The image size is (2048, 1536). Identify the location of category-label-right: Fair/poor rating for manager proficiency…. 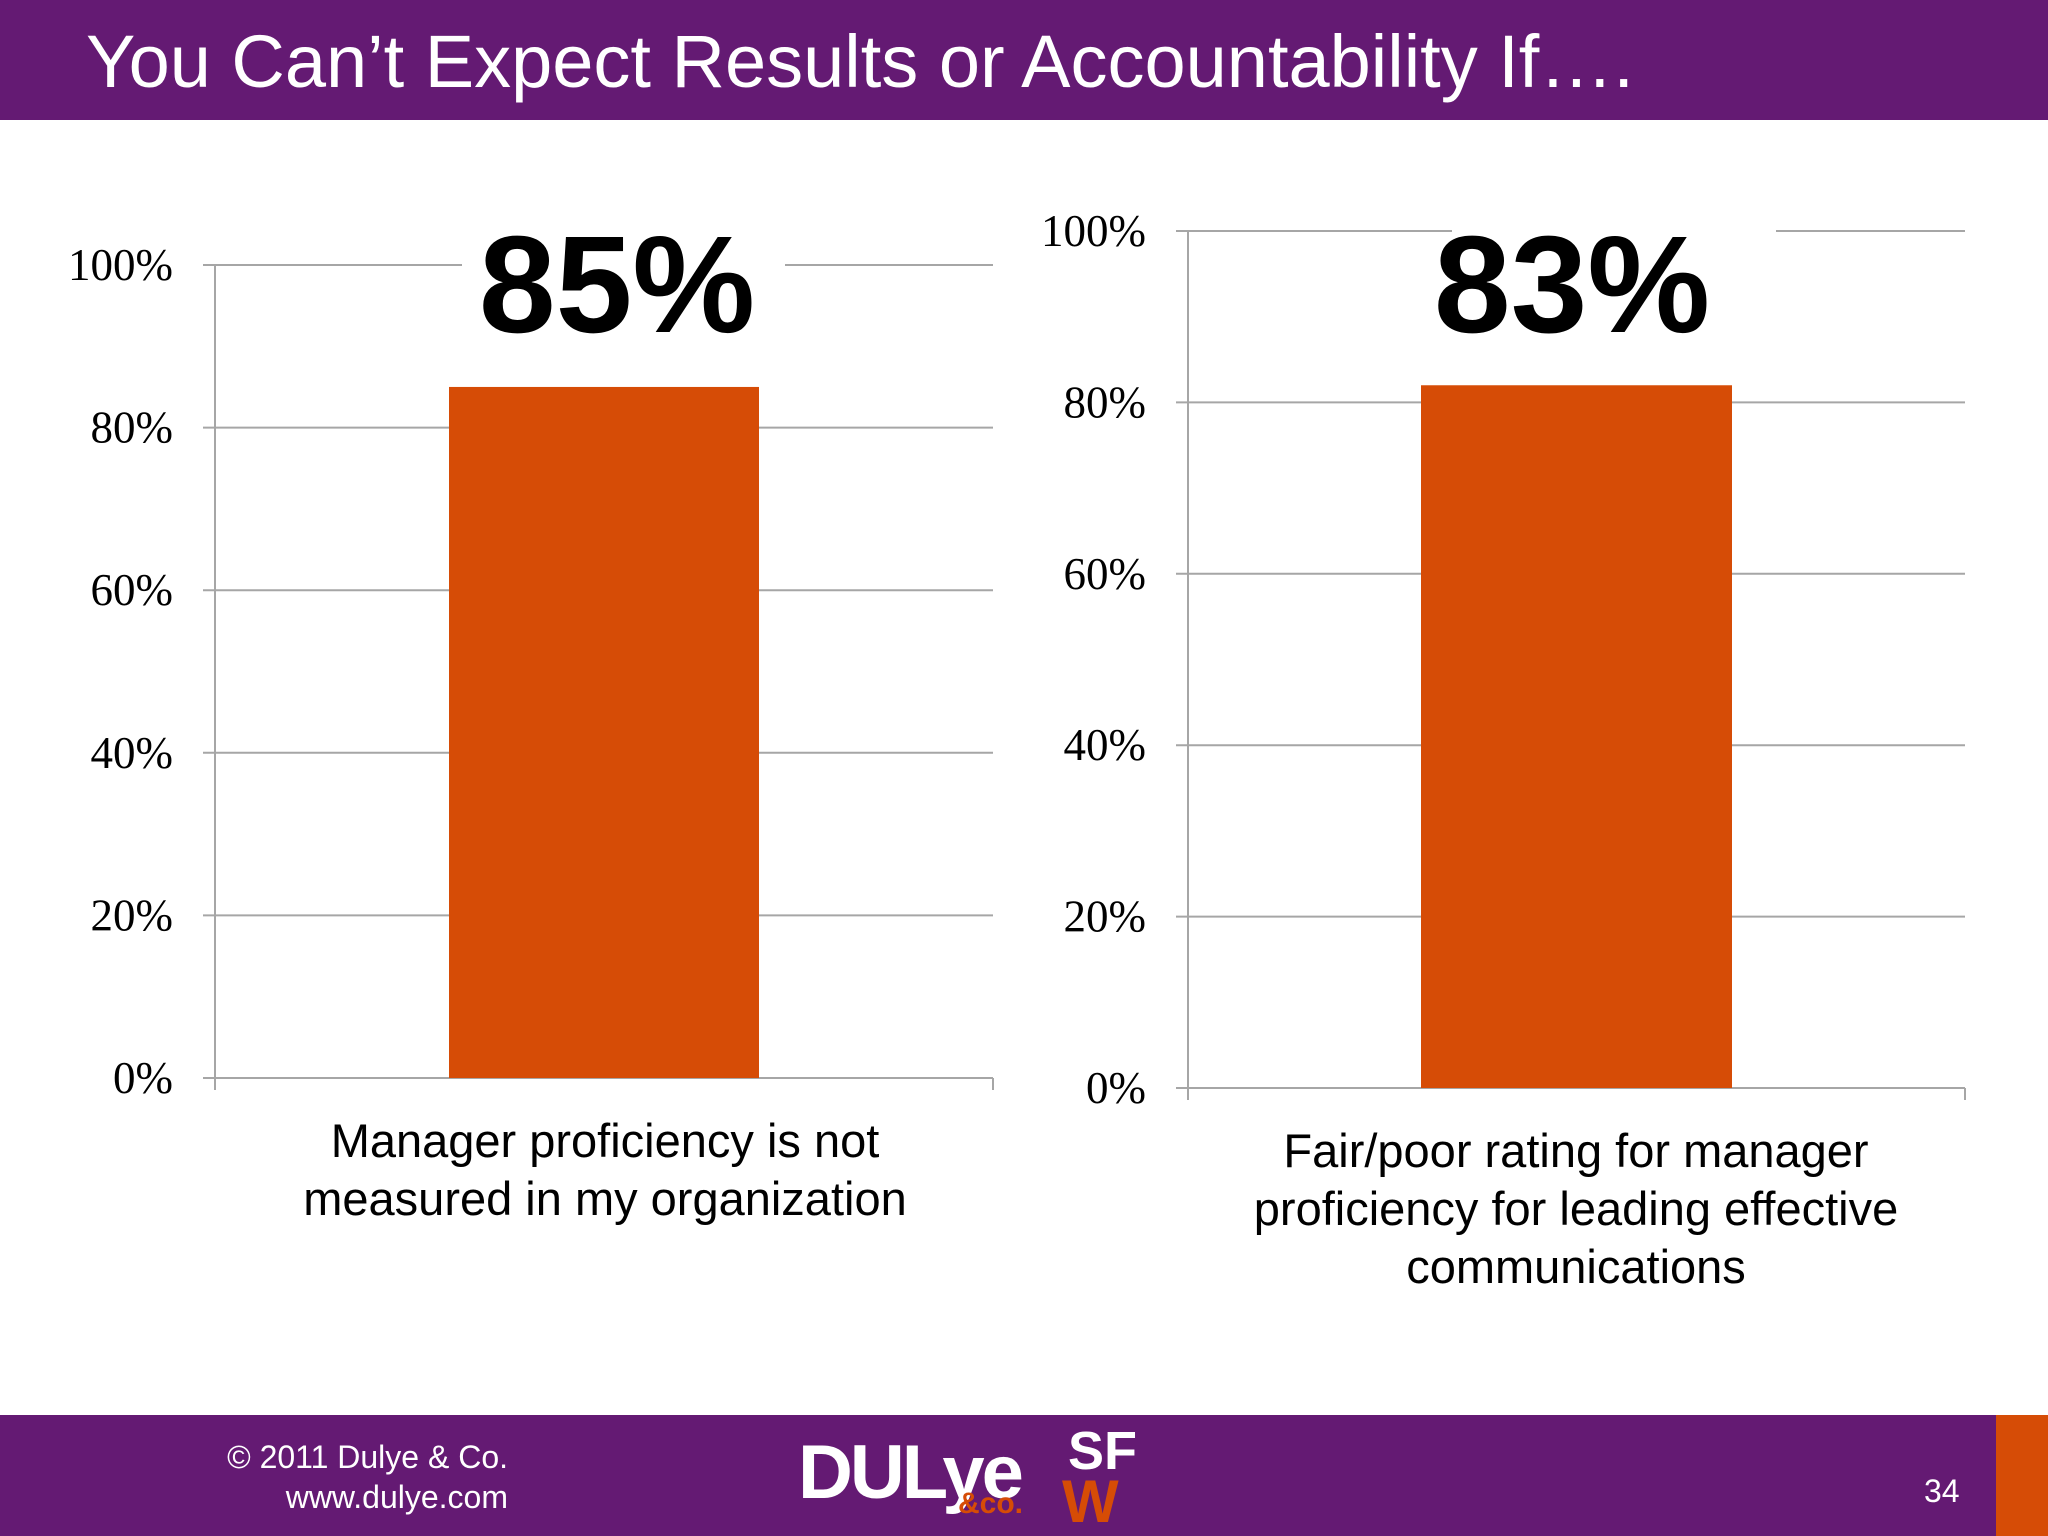
(1576, 1208).